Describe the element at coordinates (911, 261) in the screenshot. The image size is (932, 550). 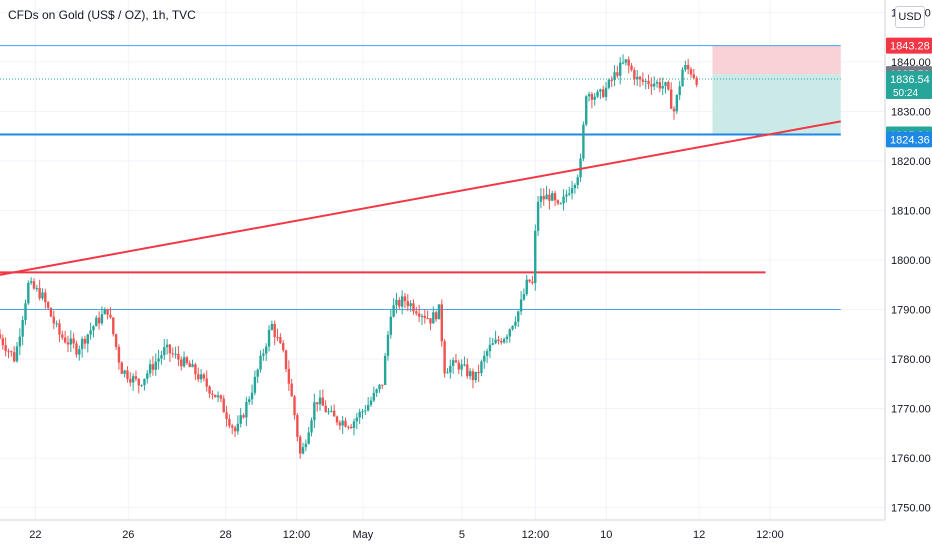
I see `price-tick-label: 1800.00` at that location.